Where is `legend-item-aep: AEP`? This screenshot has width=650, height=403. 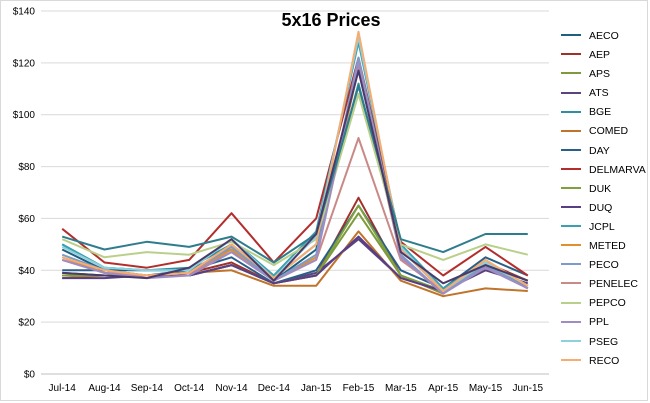 legend-item-aep: AEP is located at coordinates (602, 55).